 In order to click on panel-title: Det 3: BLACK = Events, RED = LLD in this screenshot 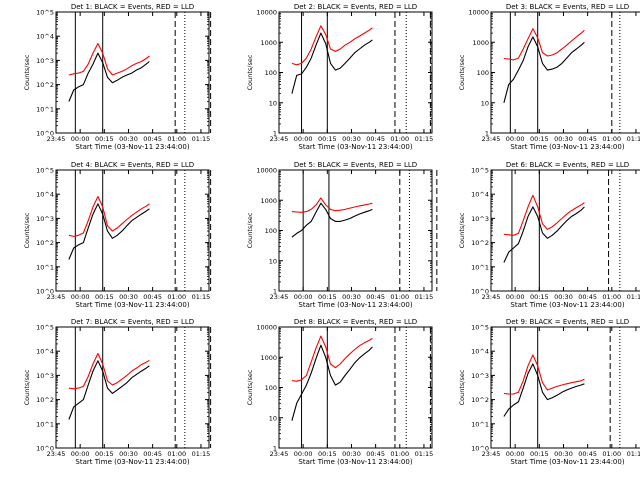, I will do `click(567, 7)`.